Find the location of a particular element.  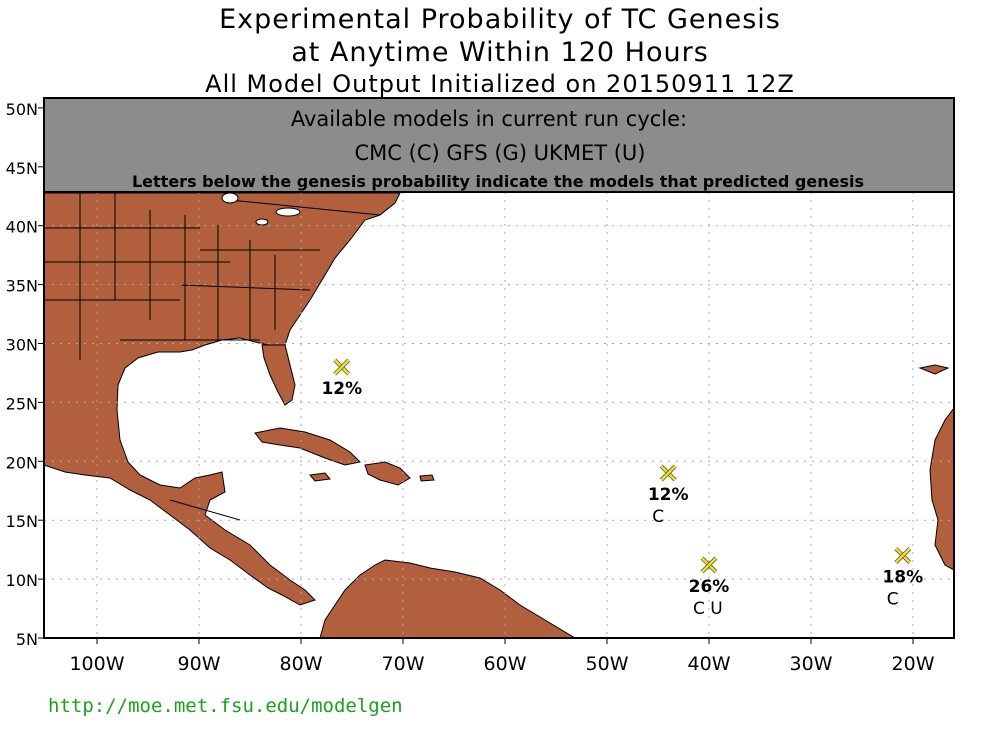

lat-label: 50N is located at coordinates (22, 109).